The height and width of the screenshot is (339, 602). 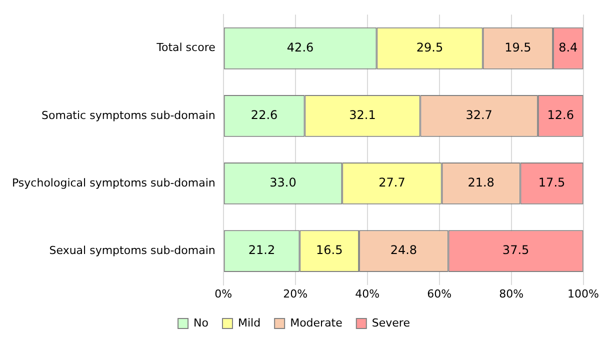 I want to click on legend-label: Severe, so click(x=391, y=323).